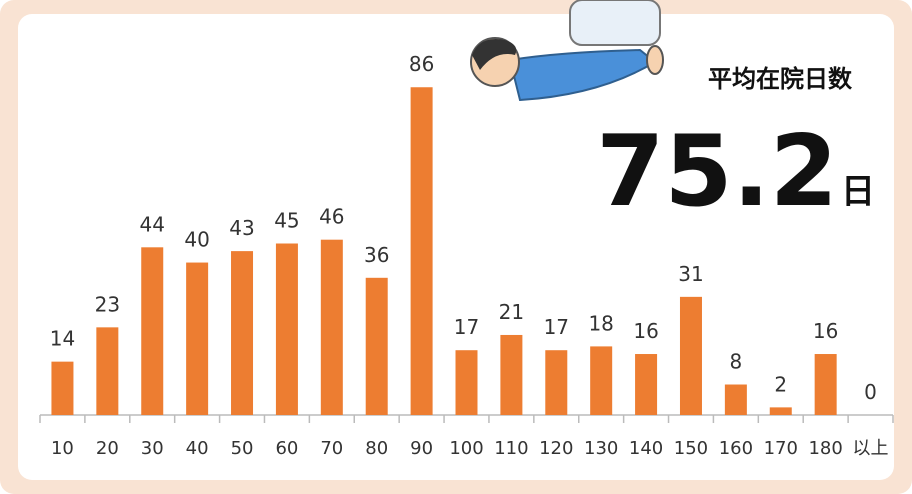  Describe the element at coordinates (511, 448) in the screenshot. I see `x-tick-label: 110` at that location.